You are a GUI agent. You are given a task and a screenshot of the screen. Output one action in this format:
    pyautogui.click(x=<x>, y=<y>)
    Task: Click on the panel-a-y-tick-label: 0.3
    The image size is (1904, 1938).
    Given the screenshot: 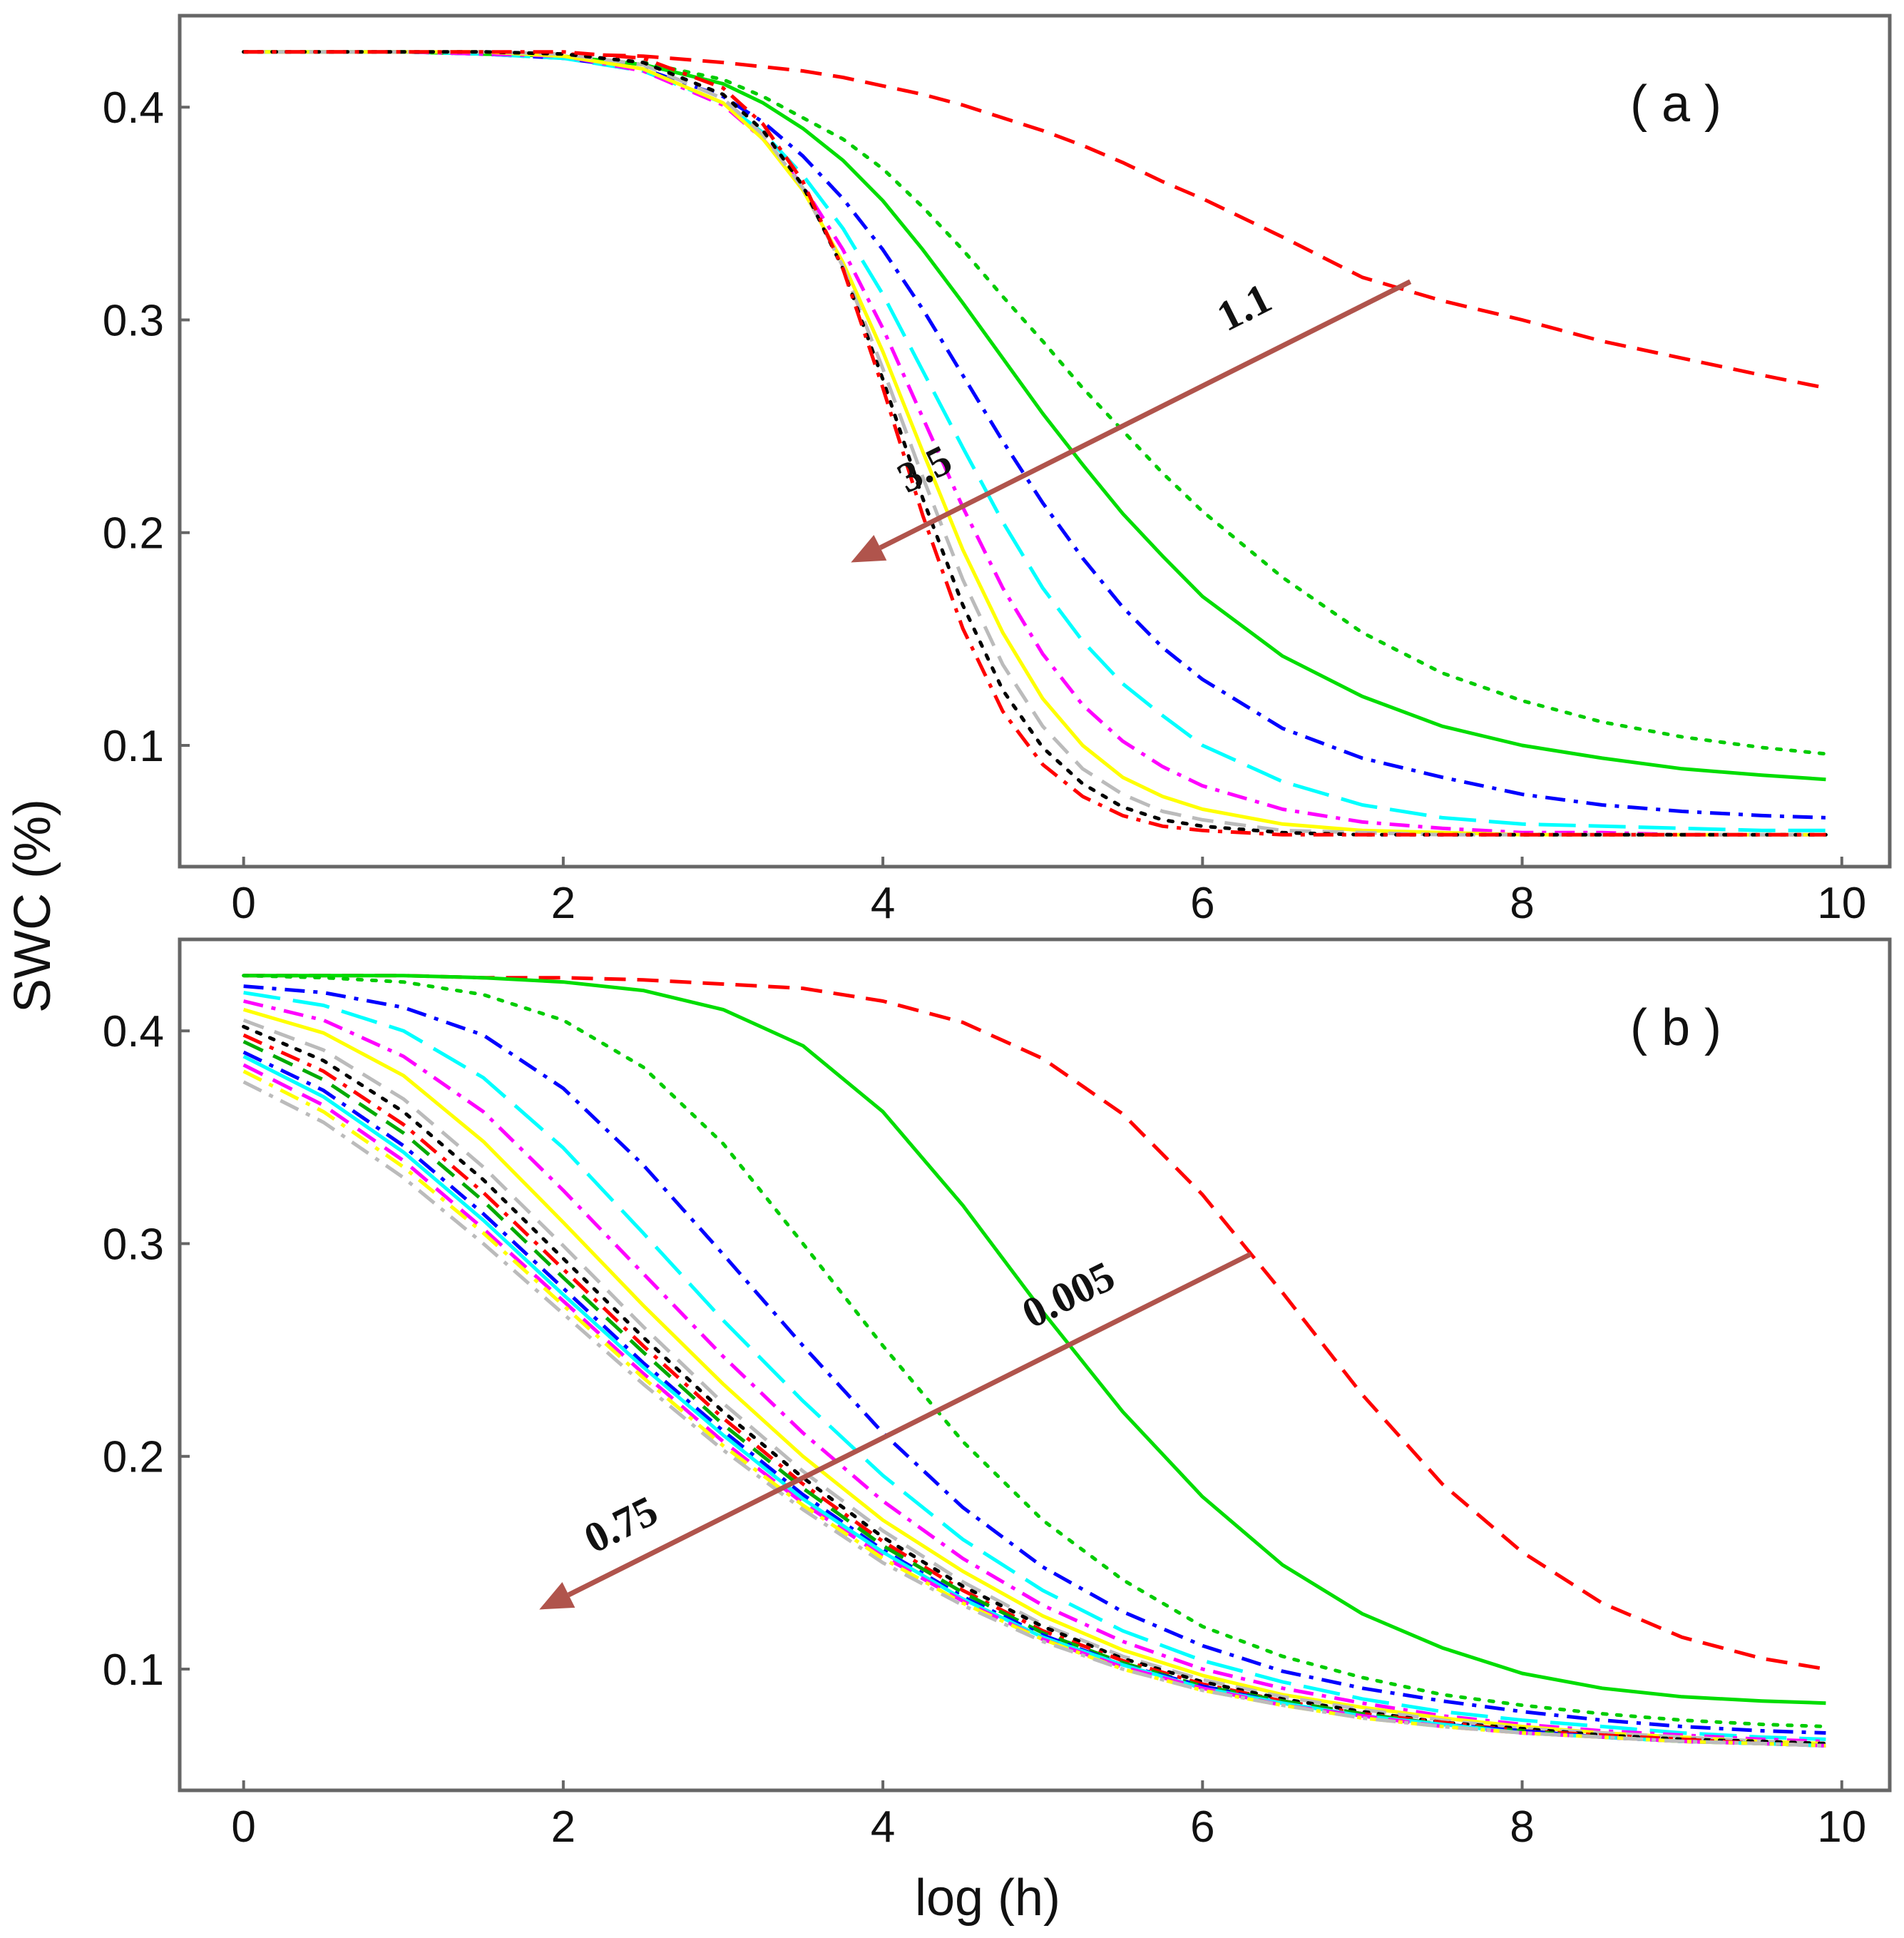 What is the action you would take?
    pyautogui.click(x=133, y=320)
    